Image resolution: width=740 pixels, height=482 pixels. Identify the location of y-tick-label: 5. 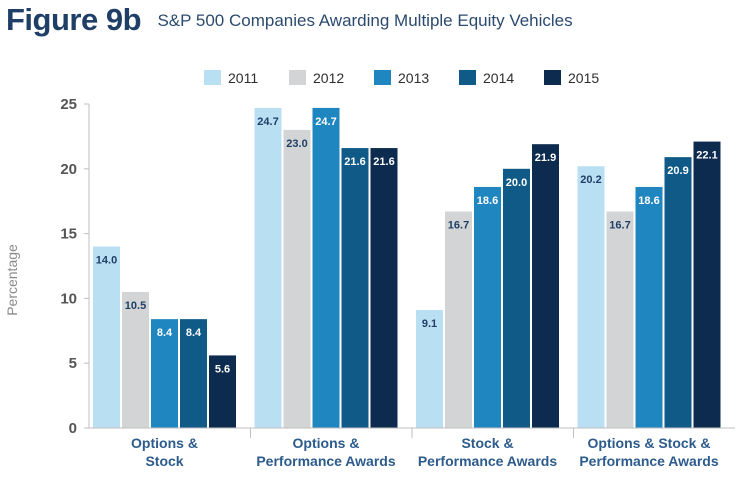
(73, 363).